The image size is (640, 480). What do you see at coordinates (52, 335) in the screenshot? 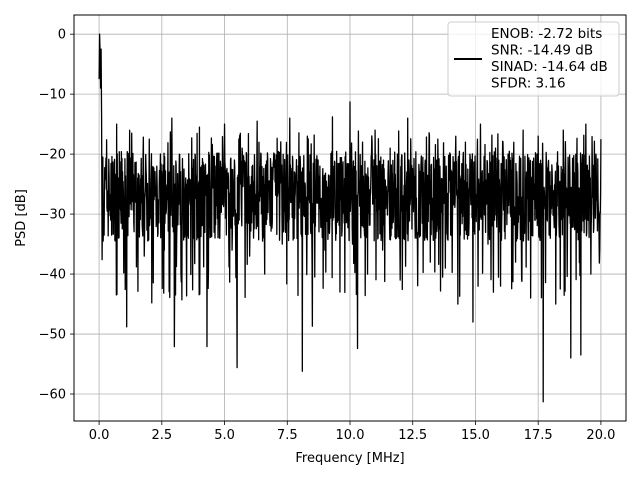
I see `y-tick-label: −50` at bounding box center [52, 335].